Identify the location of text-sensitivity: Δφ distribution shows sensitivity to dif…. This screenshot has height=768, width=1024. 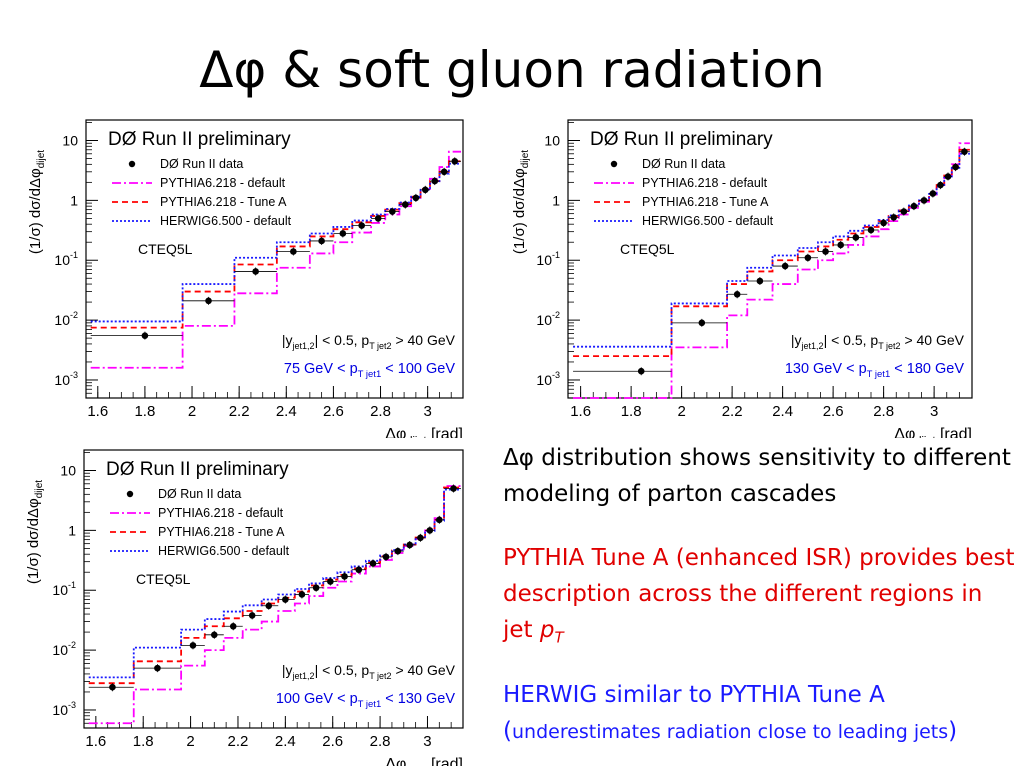
(760, 476).